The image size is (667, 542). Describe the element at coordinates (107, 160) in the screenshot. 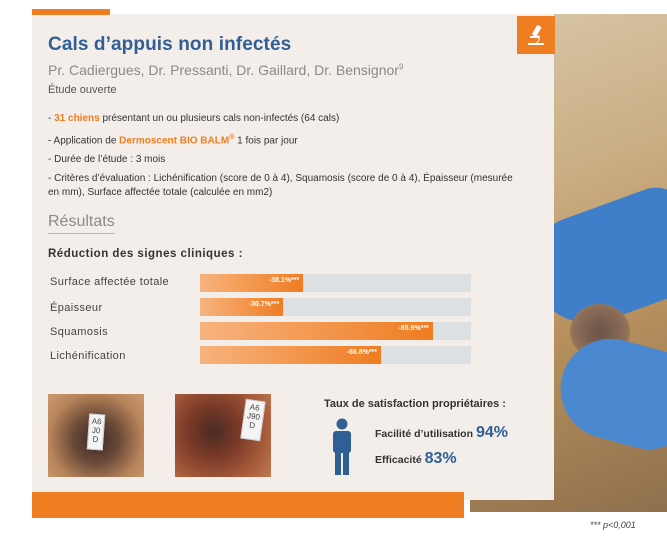

I see `list-item: - Durée de l’étude : 3 mois` at that location.